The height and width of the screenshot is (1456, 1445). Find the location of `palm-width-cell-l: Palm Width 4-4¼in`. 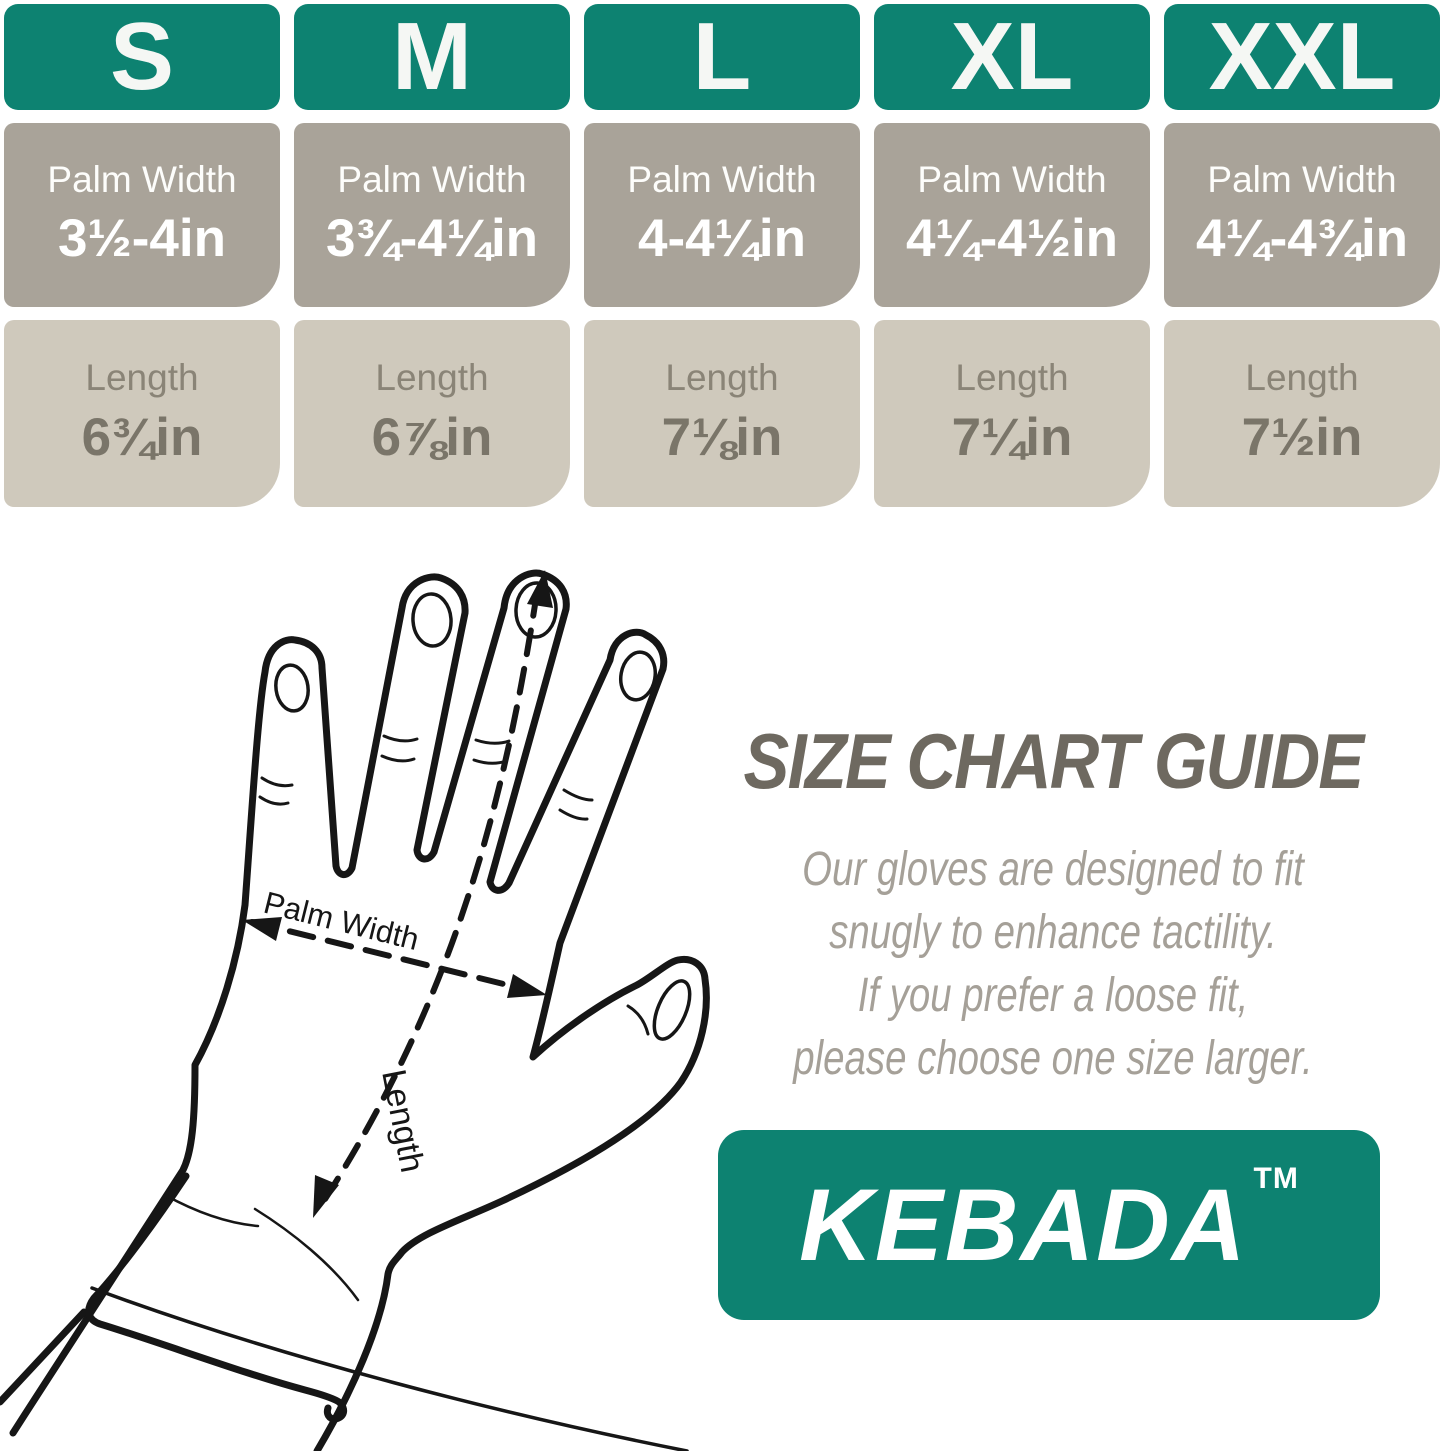

palm-width-cell-l: Palm Width 4-4¼in is located at coordinates (722, 215).